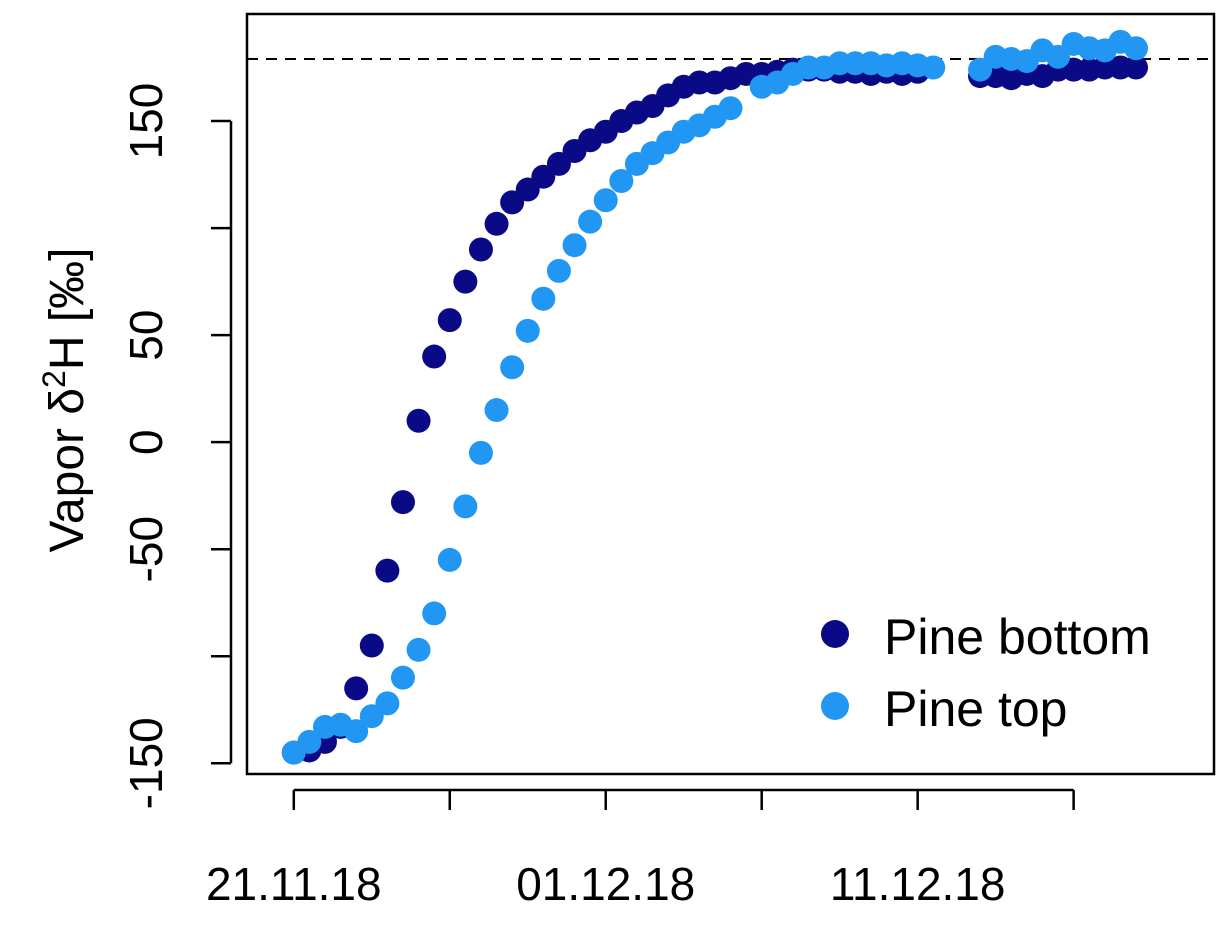 Image resolution: width=1229 pixels, height=925 pixels. What do you see at coordinates (146, 763) in the screenshot?
I see `y-tick-label: -150` at bounding box center [146, 763].